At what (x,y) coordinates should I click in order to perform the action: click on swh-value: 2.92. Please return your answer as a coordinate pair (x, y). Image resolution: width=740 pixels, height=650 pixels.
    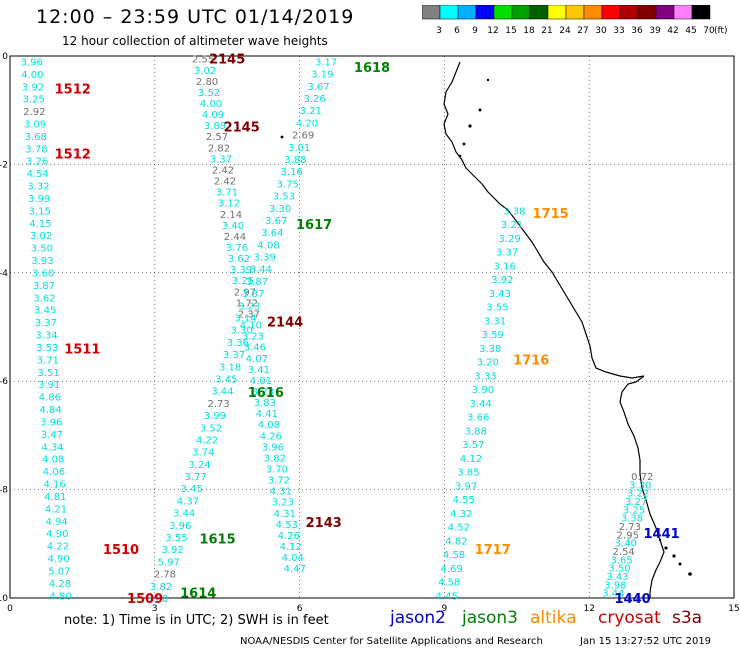
    Looking at the image, I should click on (34, 112).